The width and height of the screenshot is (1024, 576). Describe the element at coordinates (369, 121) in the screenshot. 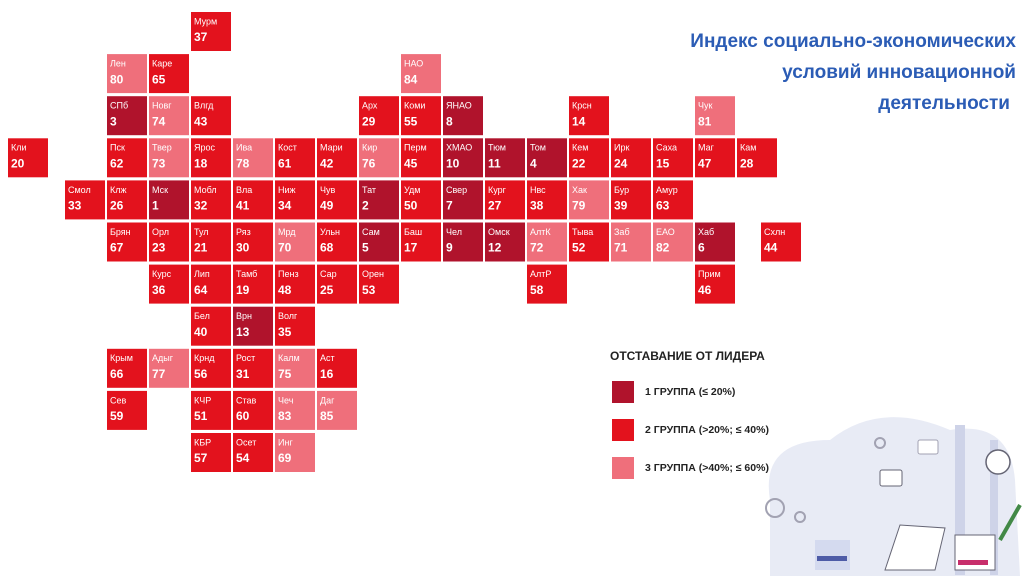

I see `region-value: 29` at that location.